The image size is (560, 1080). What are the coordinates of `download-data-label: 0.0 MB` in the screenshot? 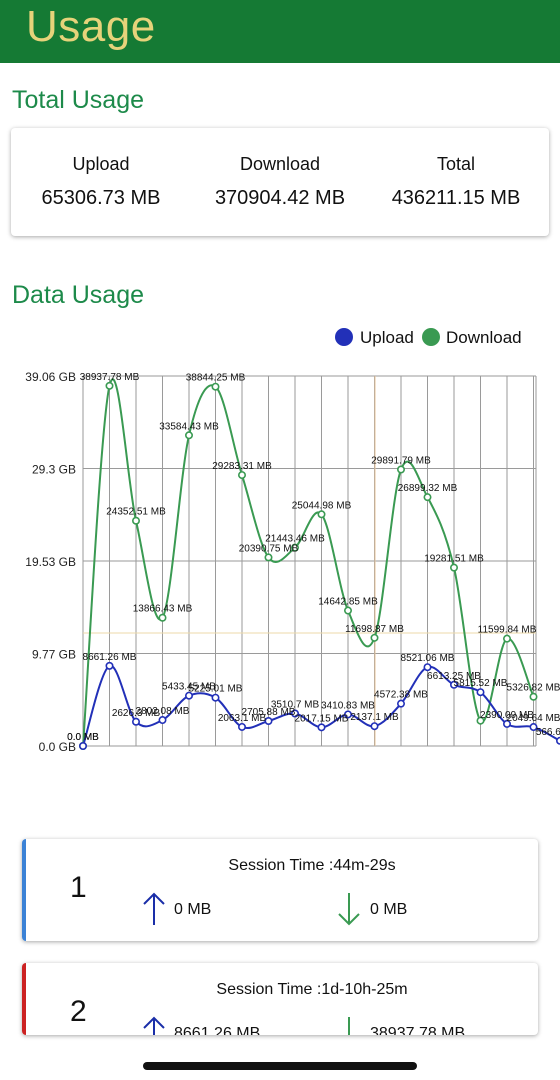 It's located at (83, 737).